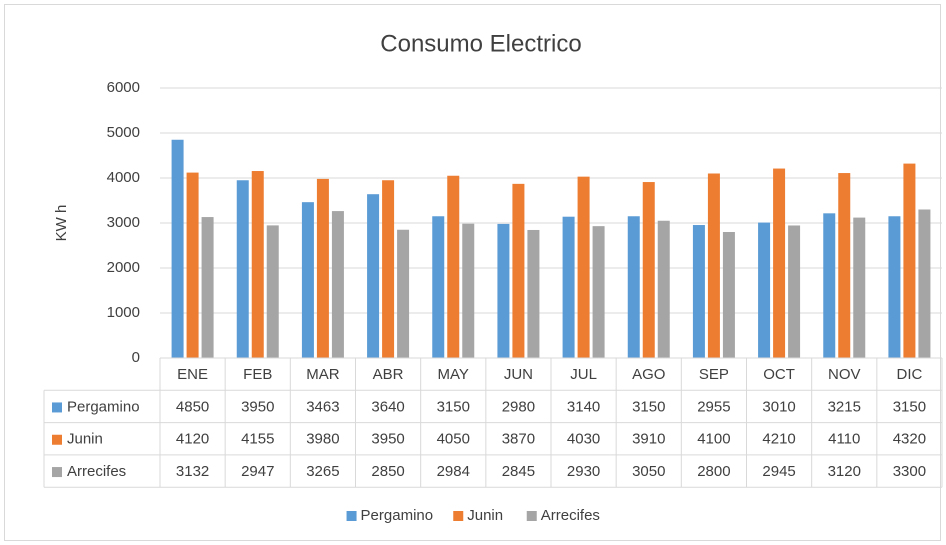 The width and height of the screenshot is (946, 545). What do you see at coordinates (397, 515) in the screenshot?
I see `legend-label: Pergamino` at bounding box center [397, 515].